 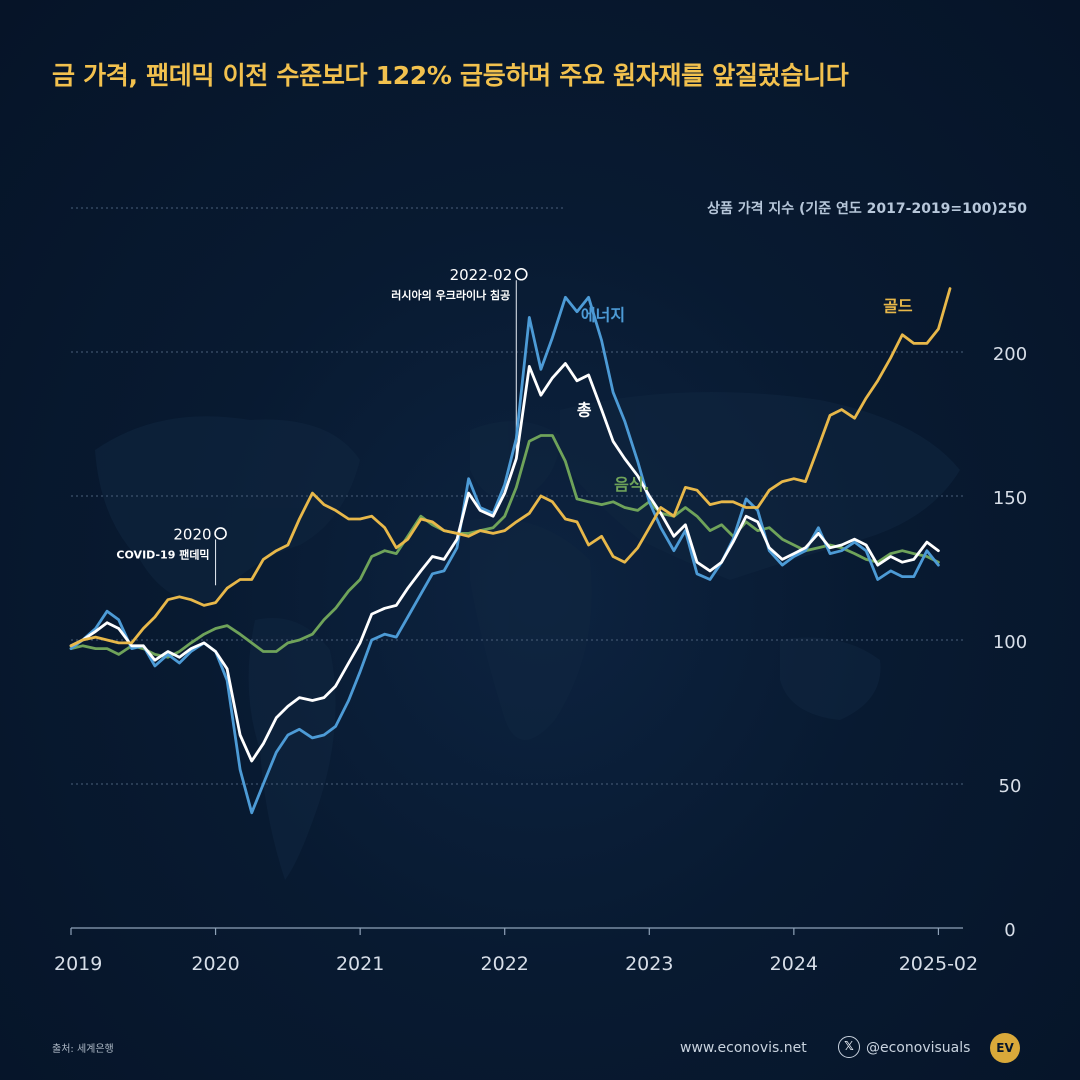 I want to click on source-note: 출처: 세계은행, so click(x=83, y=1049).